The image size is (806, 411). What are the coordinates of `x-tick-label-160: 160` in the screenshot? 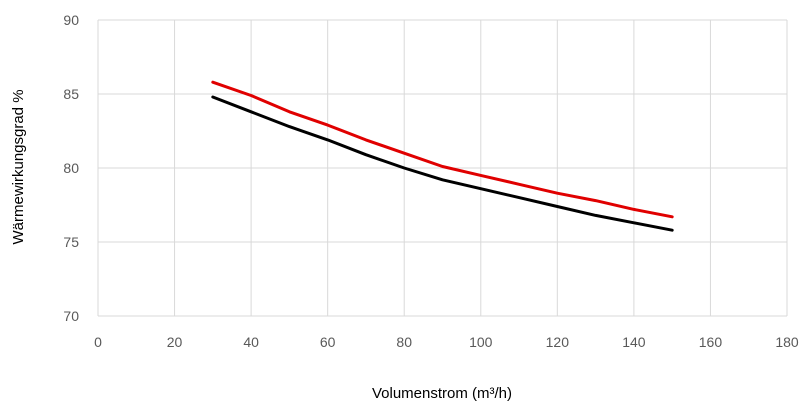 It's located at (711, 342).